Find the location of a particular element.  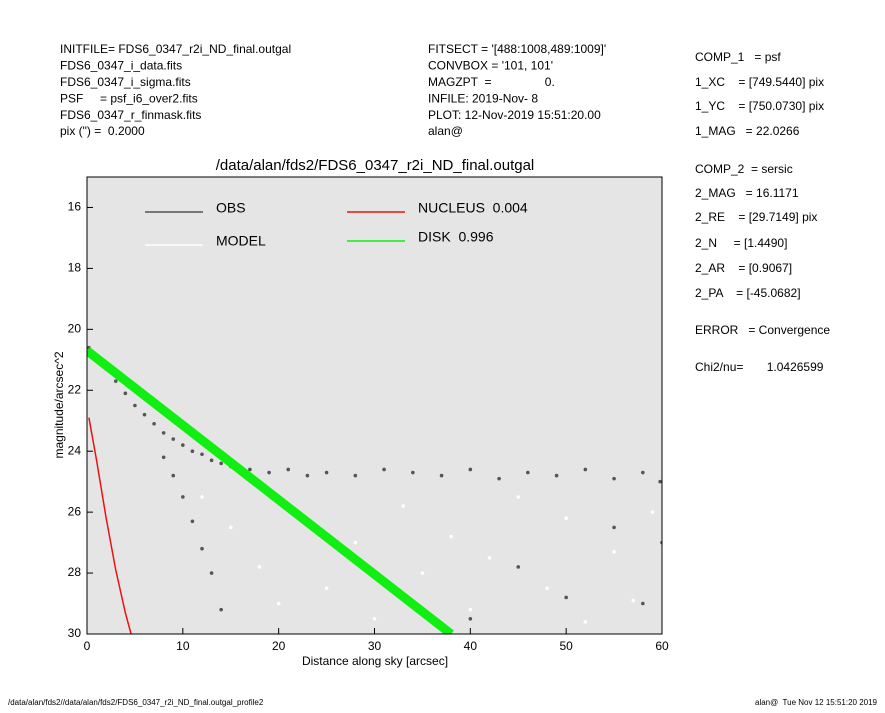

y-axis-label: magnitude/arcsec^2 is located at coordinates (59, 404).